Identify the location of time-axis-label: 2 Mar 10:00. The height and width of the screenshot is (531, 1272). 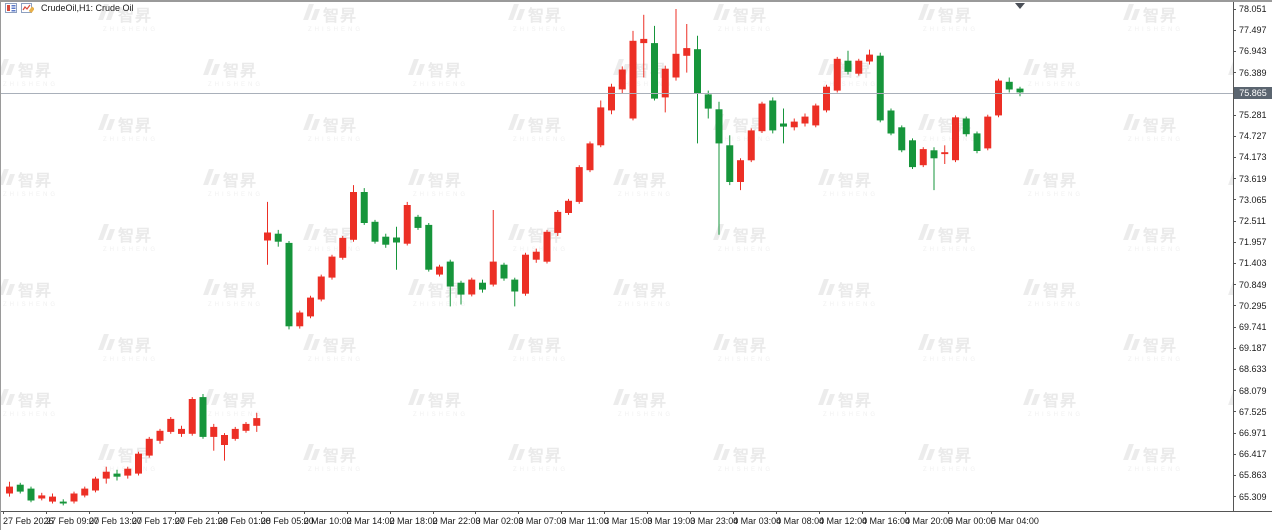
(327, 521).